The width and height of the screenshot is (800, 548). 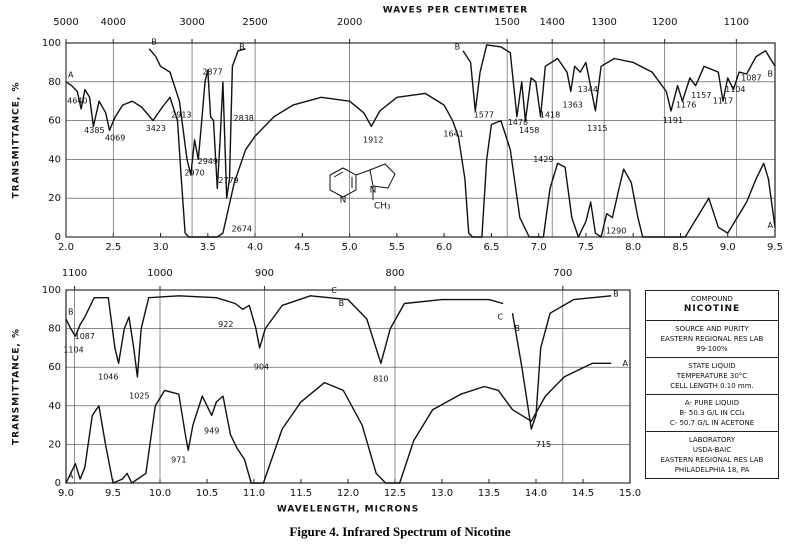 I want to click on x2-tick-label: 900, so click(x=264, y=273).